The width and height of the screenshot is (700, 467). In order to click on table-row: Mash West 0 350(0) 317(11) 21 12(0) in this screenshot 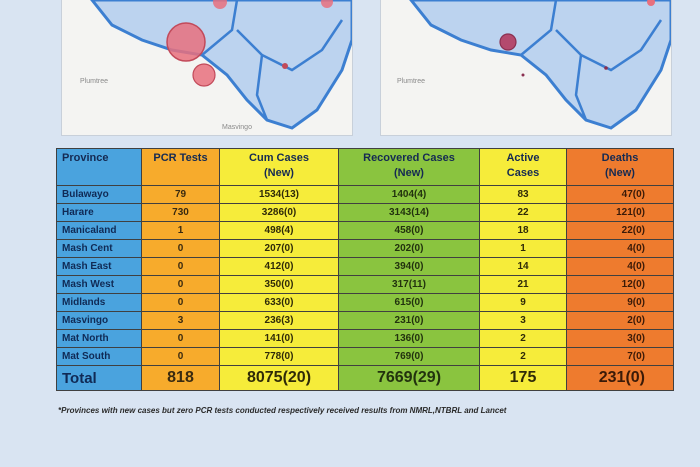, I will do `click(365, 284)`.